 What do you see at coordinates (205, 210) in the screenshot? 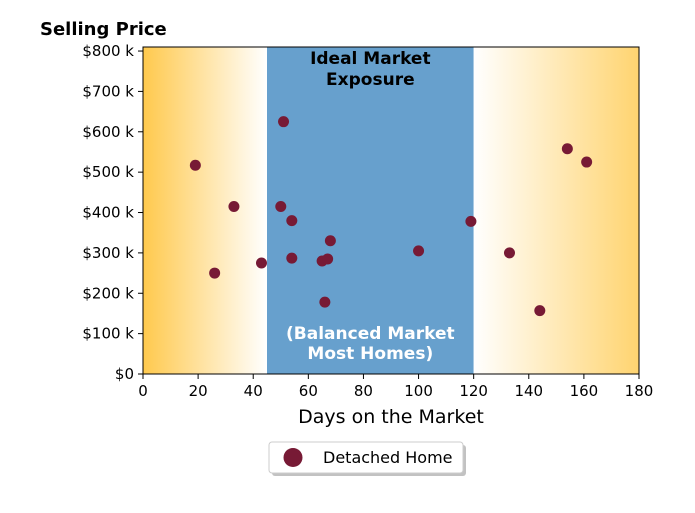
I see `band-left-gradient` at bounding box center [205, 210].